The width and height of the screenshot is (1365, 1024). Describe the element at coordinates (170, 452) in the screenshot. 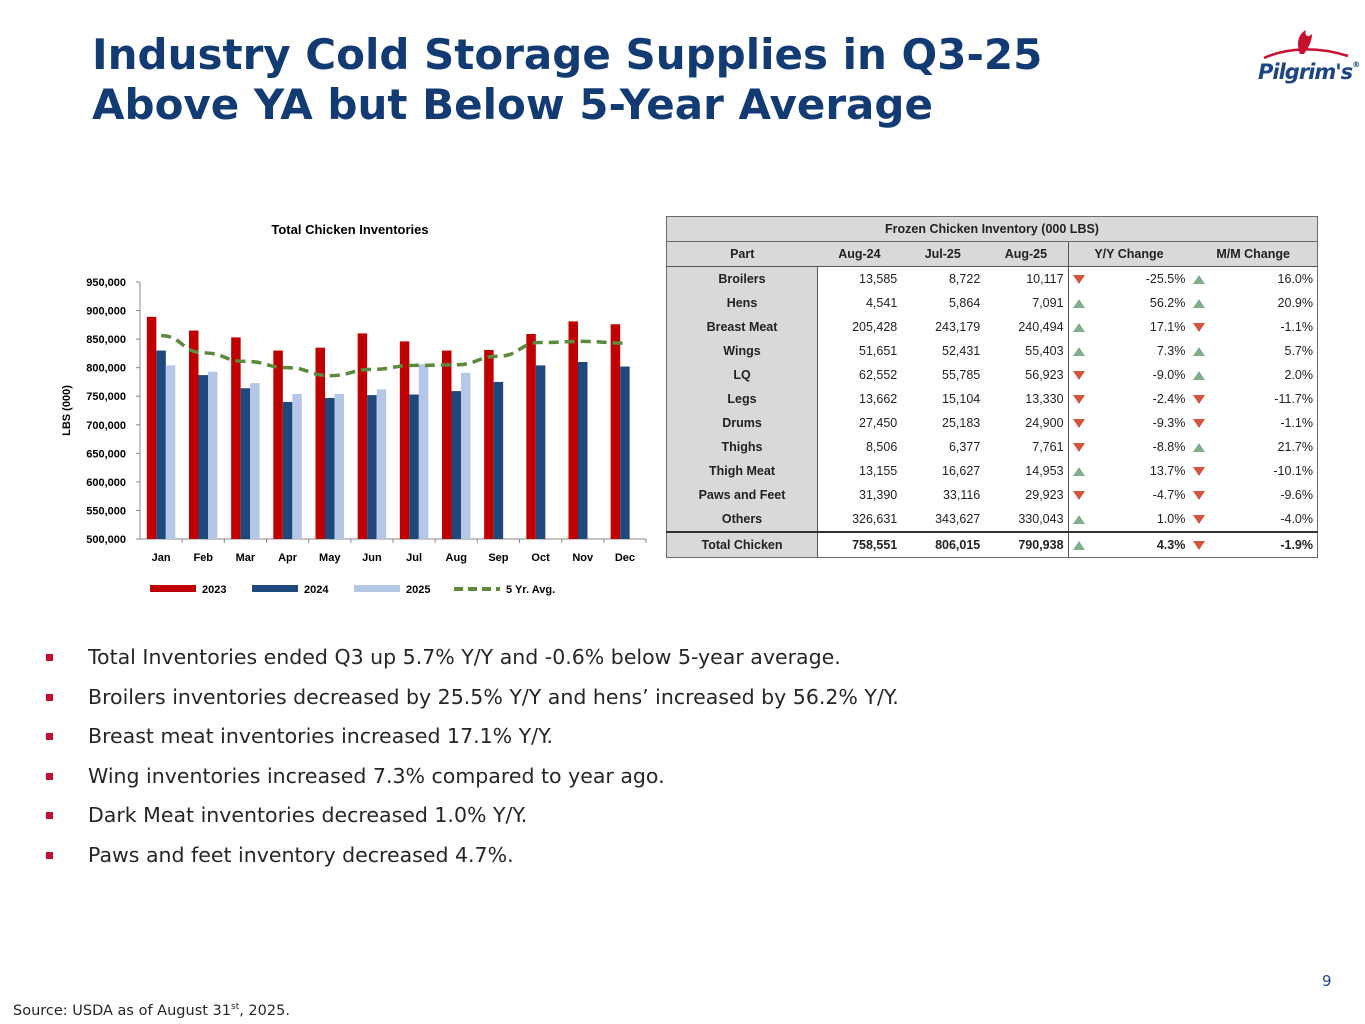

I see `bar-2025-Jan` at that location.